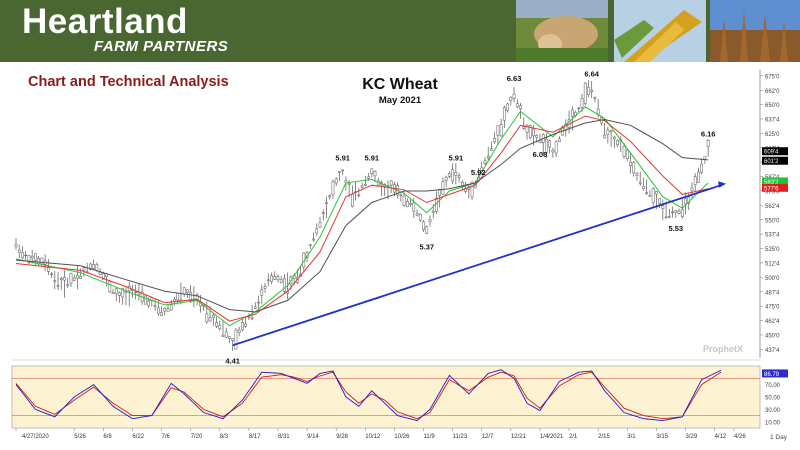 The height and width of the screenshot is (450, 800). What do you see at coordinates (105, 21) in the screenshot?
I see `logo-brand: Heartland` at bounding box center [105, 21].